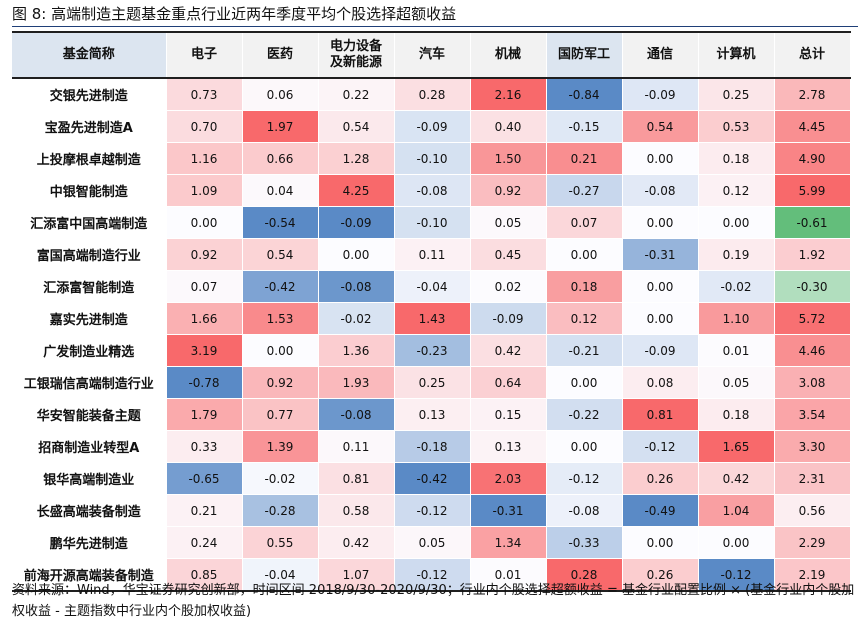 Image resolution: width=868 pixels, height=632 pixels. I want to click on fund-name: 中银智能制造, so click(89, 190).